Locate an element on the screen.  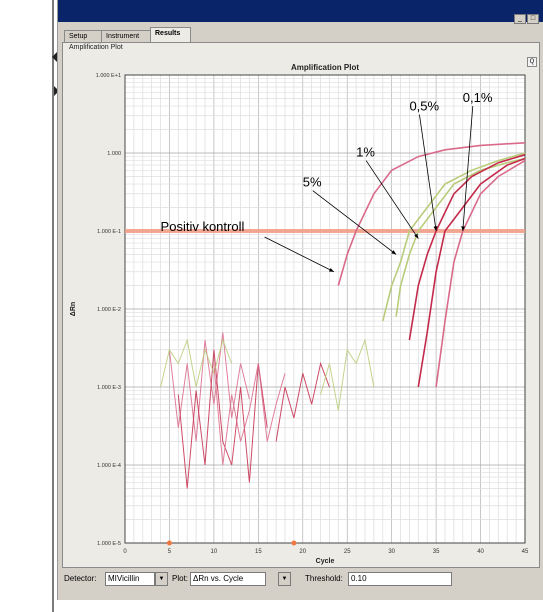
title-bar: _ □ is located at coordinates (300, 12).